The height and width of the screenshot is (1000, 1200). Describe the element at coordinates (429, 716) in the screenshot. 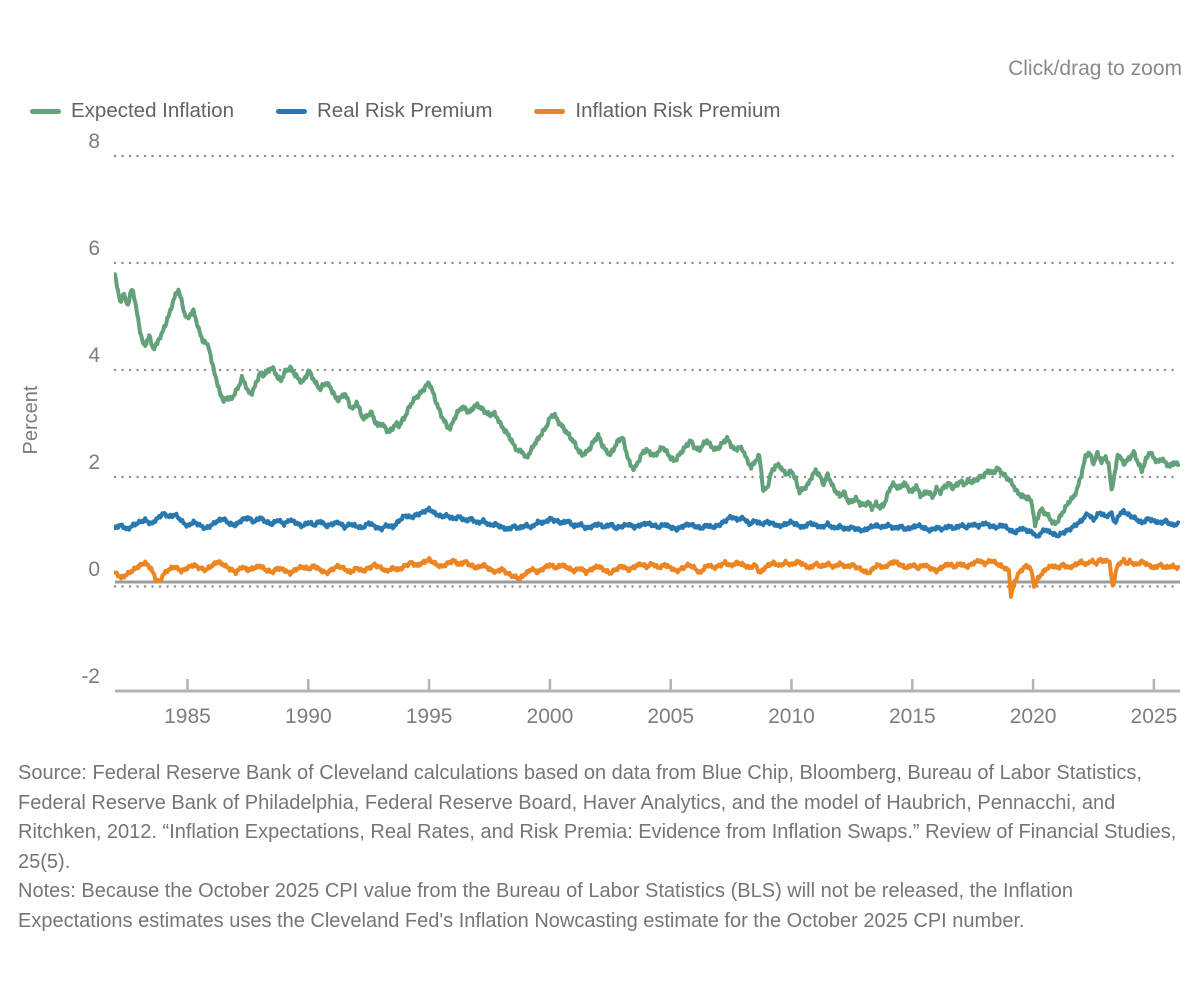

I see `x-tick-label: 1995` at that location.